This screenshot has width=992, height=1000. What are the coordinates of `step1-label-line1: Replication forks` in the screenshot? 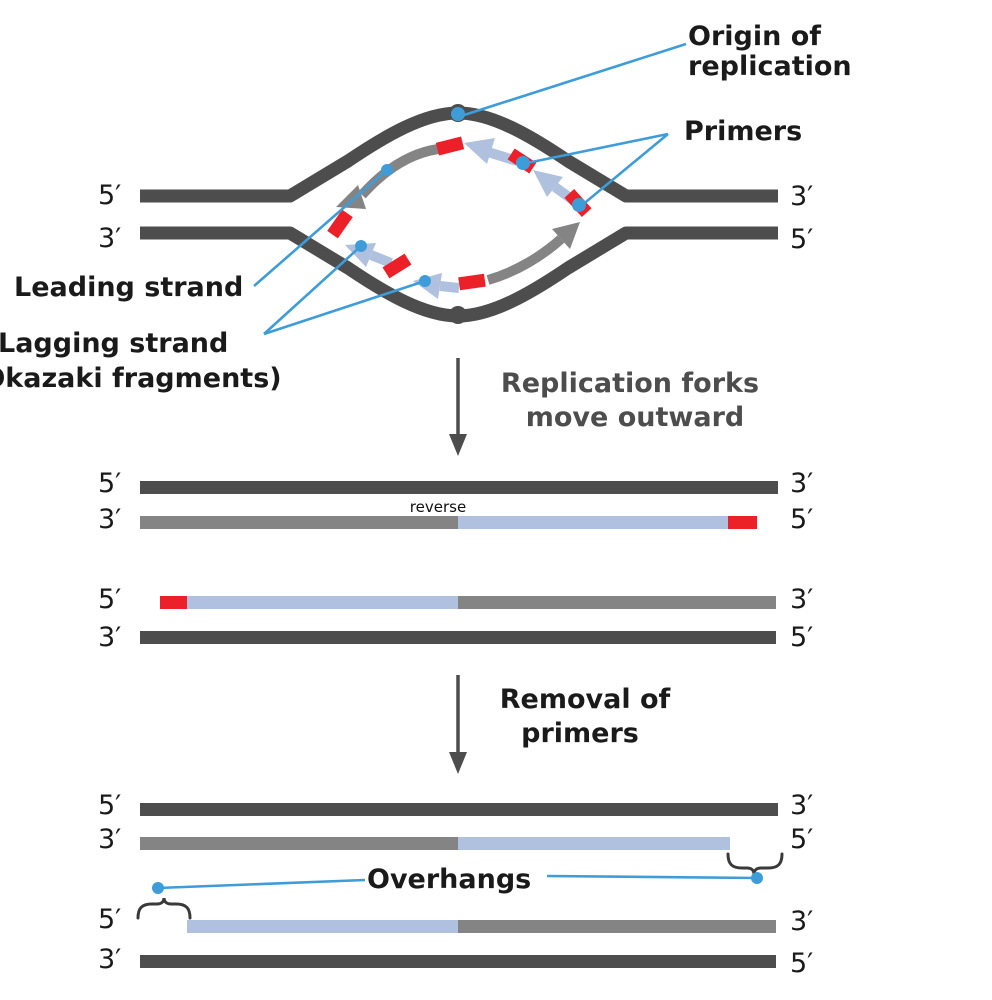 It's located at (630, 383).